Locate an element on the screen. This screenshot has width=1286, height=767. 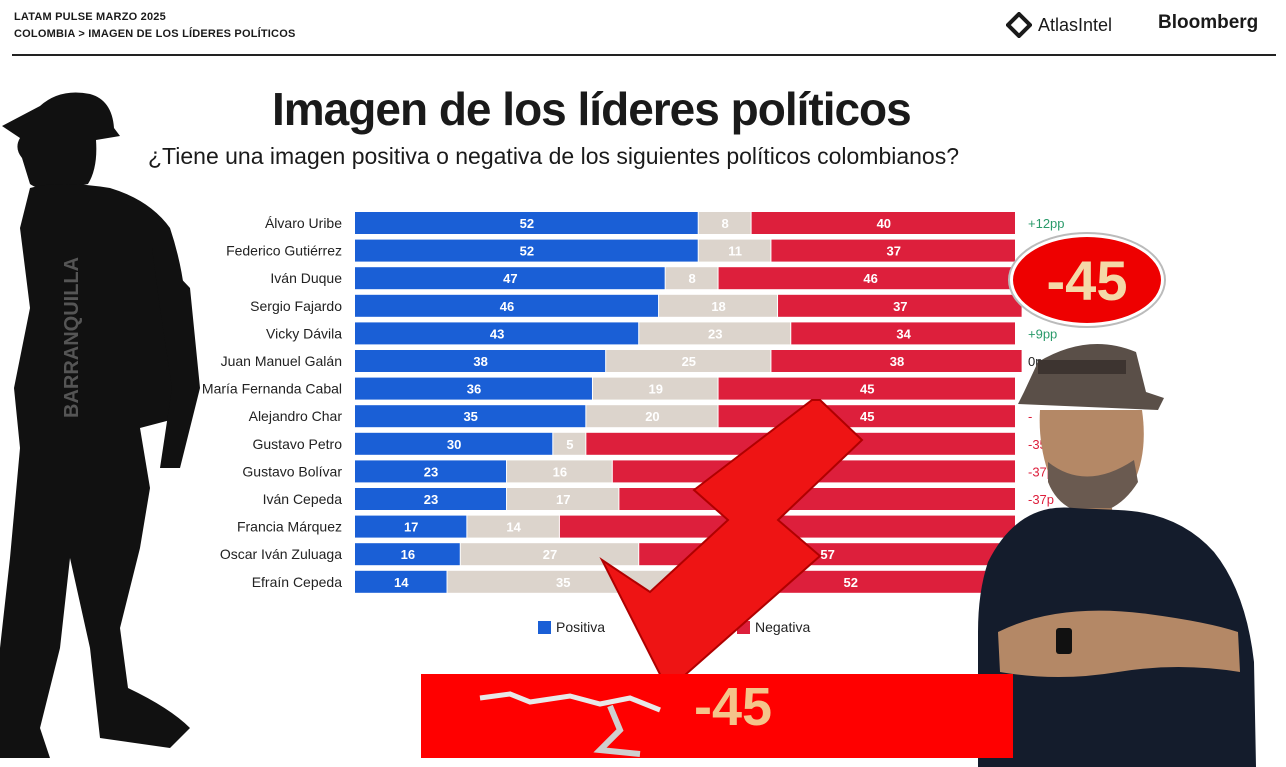
category-label: María Fernanda Cabal is located at coordinates (272, 389).